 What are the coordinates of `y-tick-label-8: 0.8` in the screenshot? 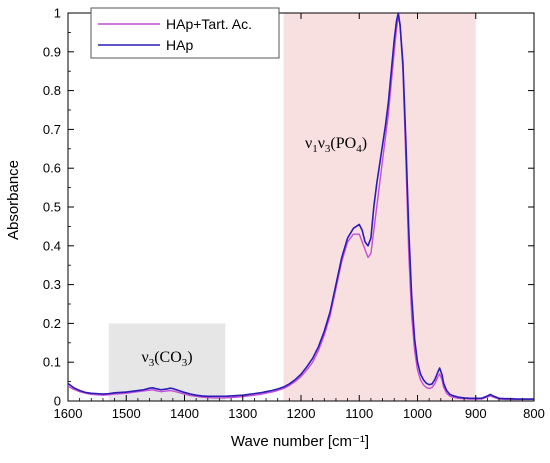 It's located at (52, 90).